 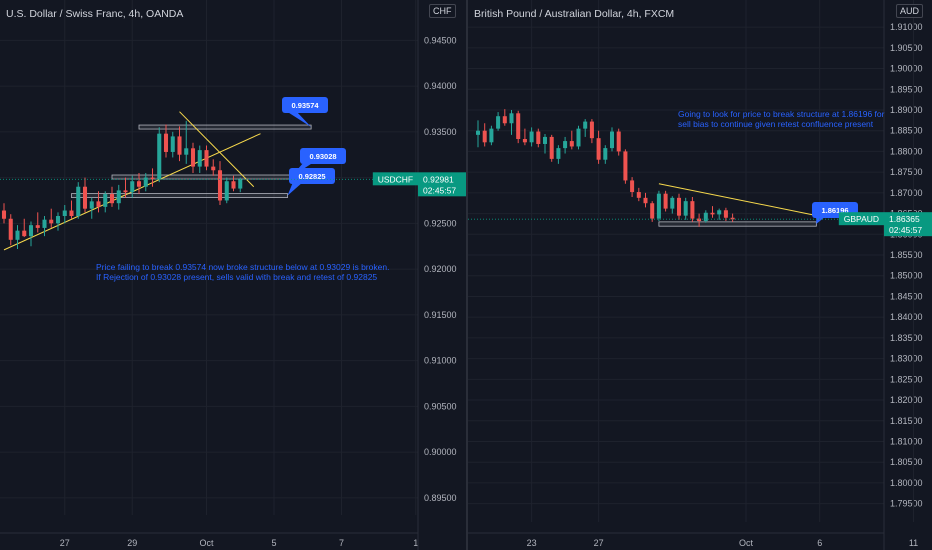 I want to click on last-price-label: 1.86365, so click(x=904, y=219).